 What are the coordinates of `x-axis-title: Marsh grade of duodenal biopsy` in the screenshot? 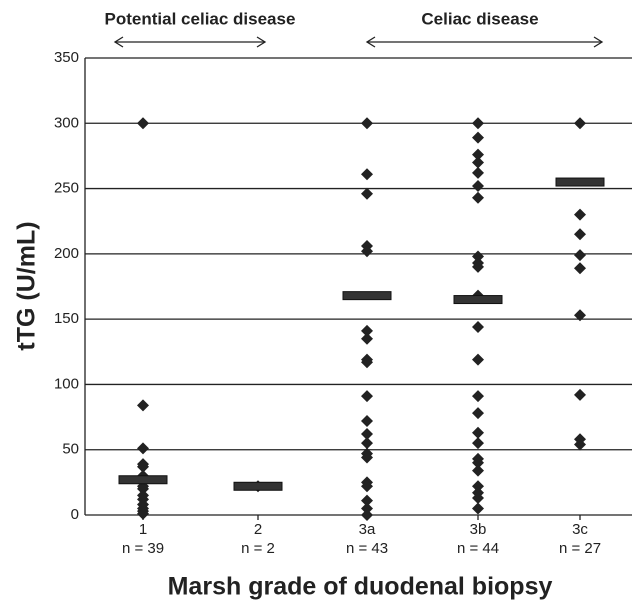 It's located at (360, 587).